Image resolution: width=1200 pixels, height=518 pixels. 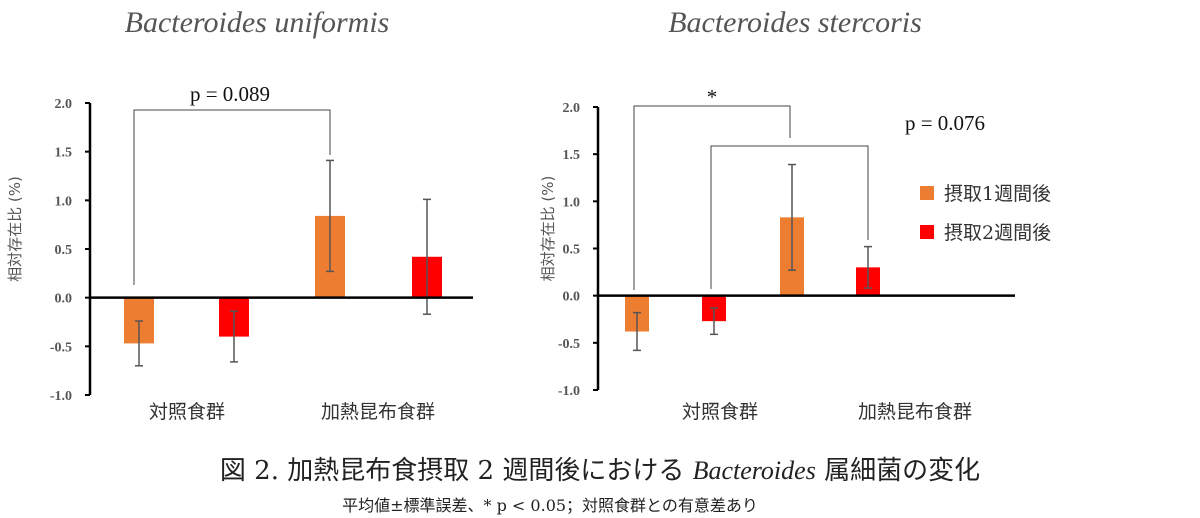 I want to click on significance-label: p = 0.089, so click(x=230, y=94).